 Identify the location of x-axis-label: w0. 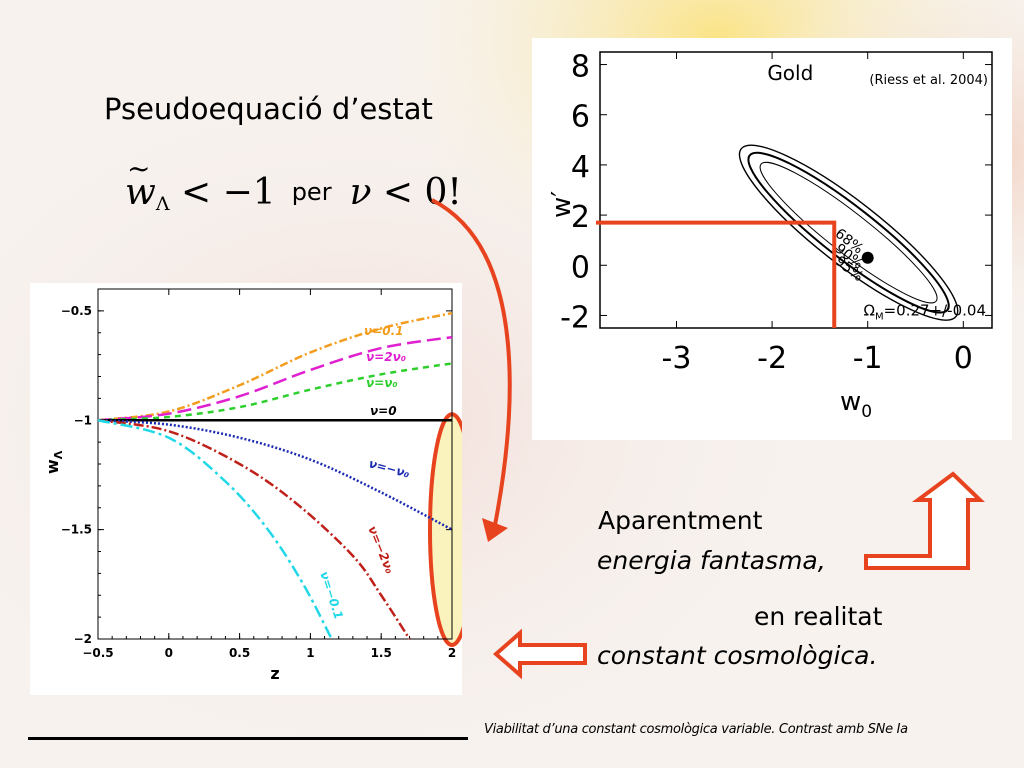
(856, 404).